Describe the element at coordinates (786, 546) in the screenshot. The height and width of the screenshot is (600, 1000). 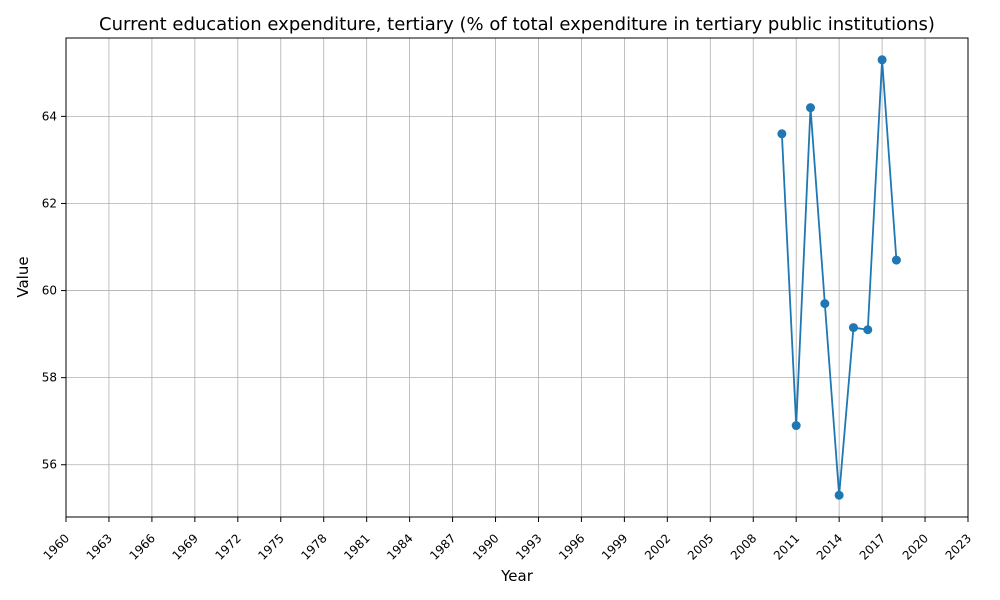
I see `x-tick-label: 2011` at that location.